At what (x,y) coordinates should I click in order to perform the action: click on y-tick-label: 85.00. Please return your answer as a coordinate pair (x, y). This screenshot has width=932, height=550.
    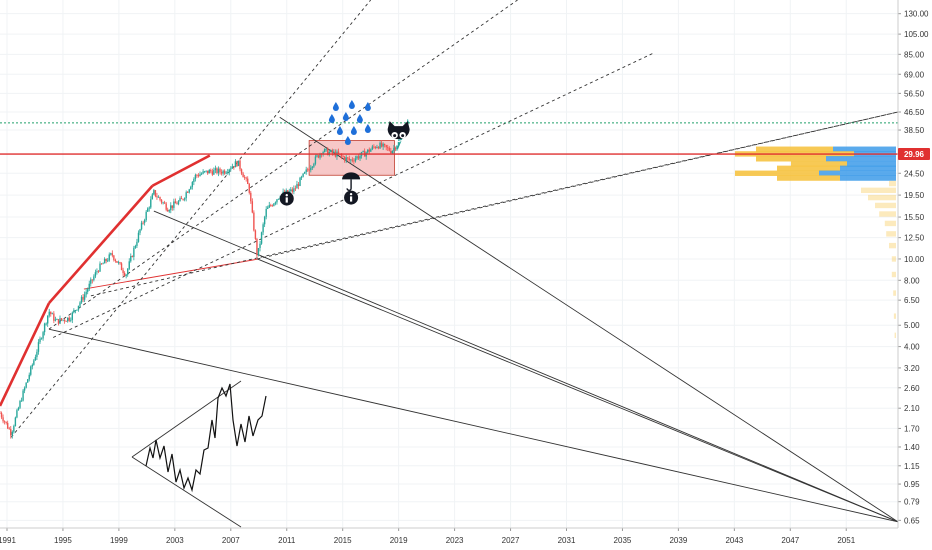
    Looking at the image, I should click on (914, 54).